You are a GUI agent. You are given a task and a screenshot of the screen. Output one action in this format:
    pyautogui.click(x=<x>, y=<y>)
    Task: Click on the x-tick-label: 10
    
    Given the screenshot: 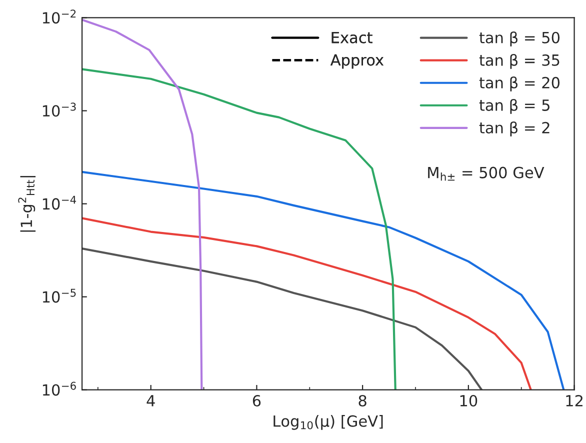 What is the action you would take?
    pyautogui.click(x=469, y=400)
    